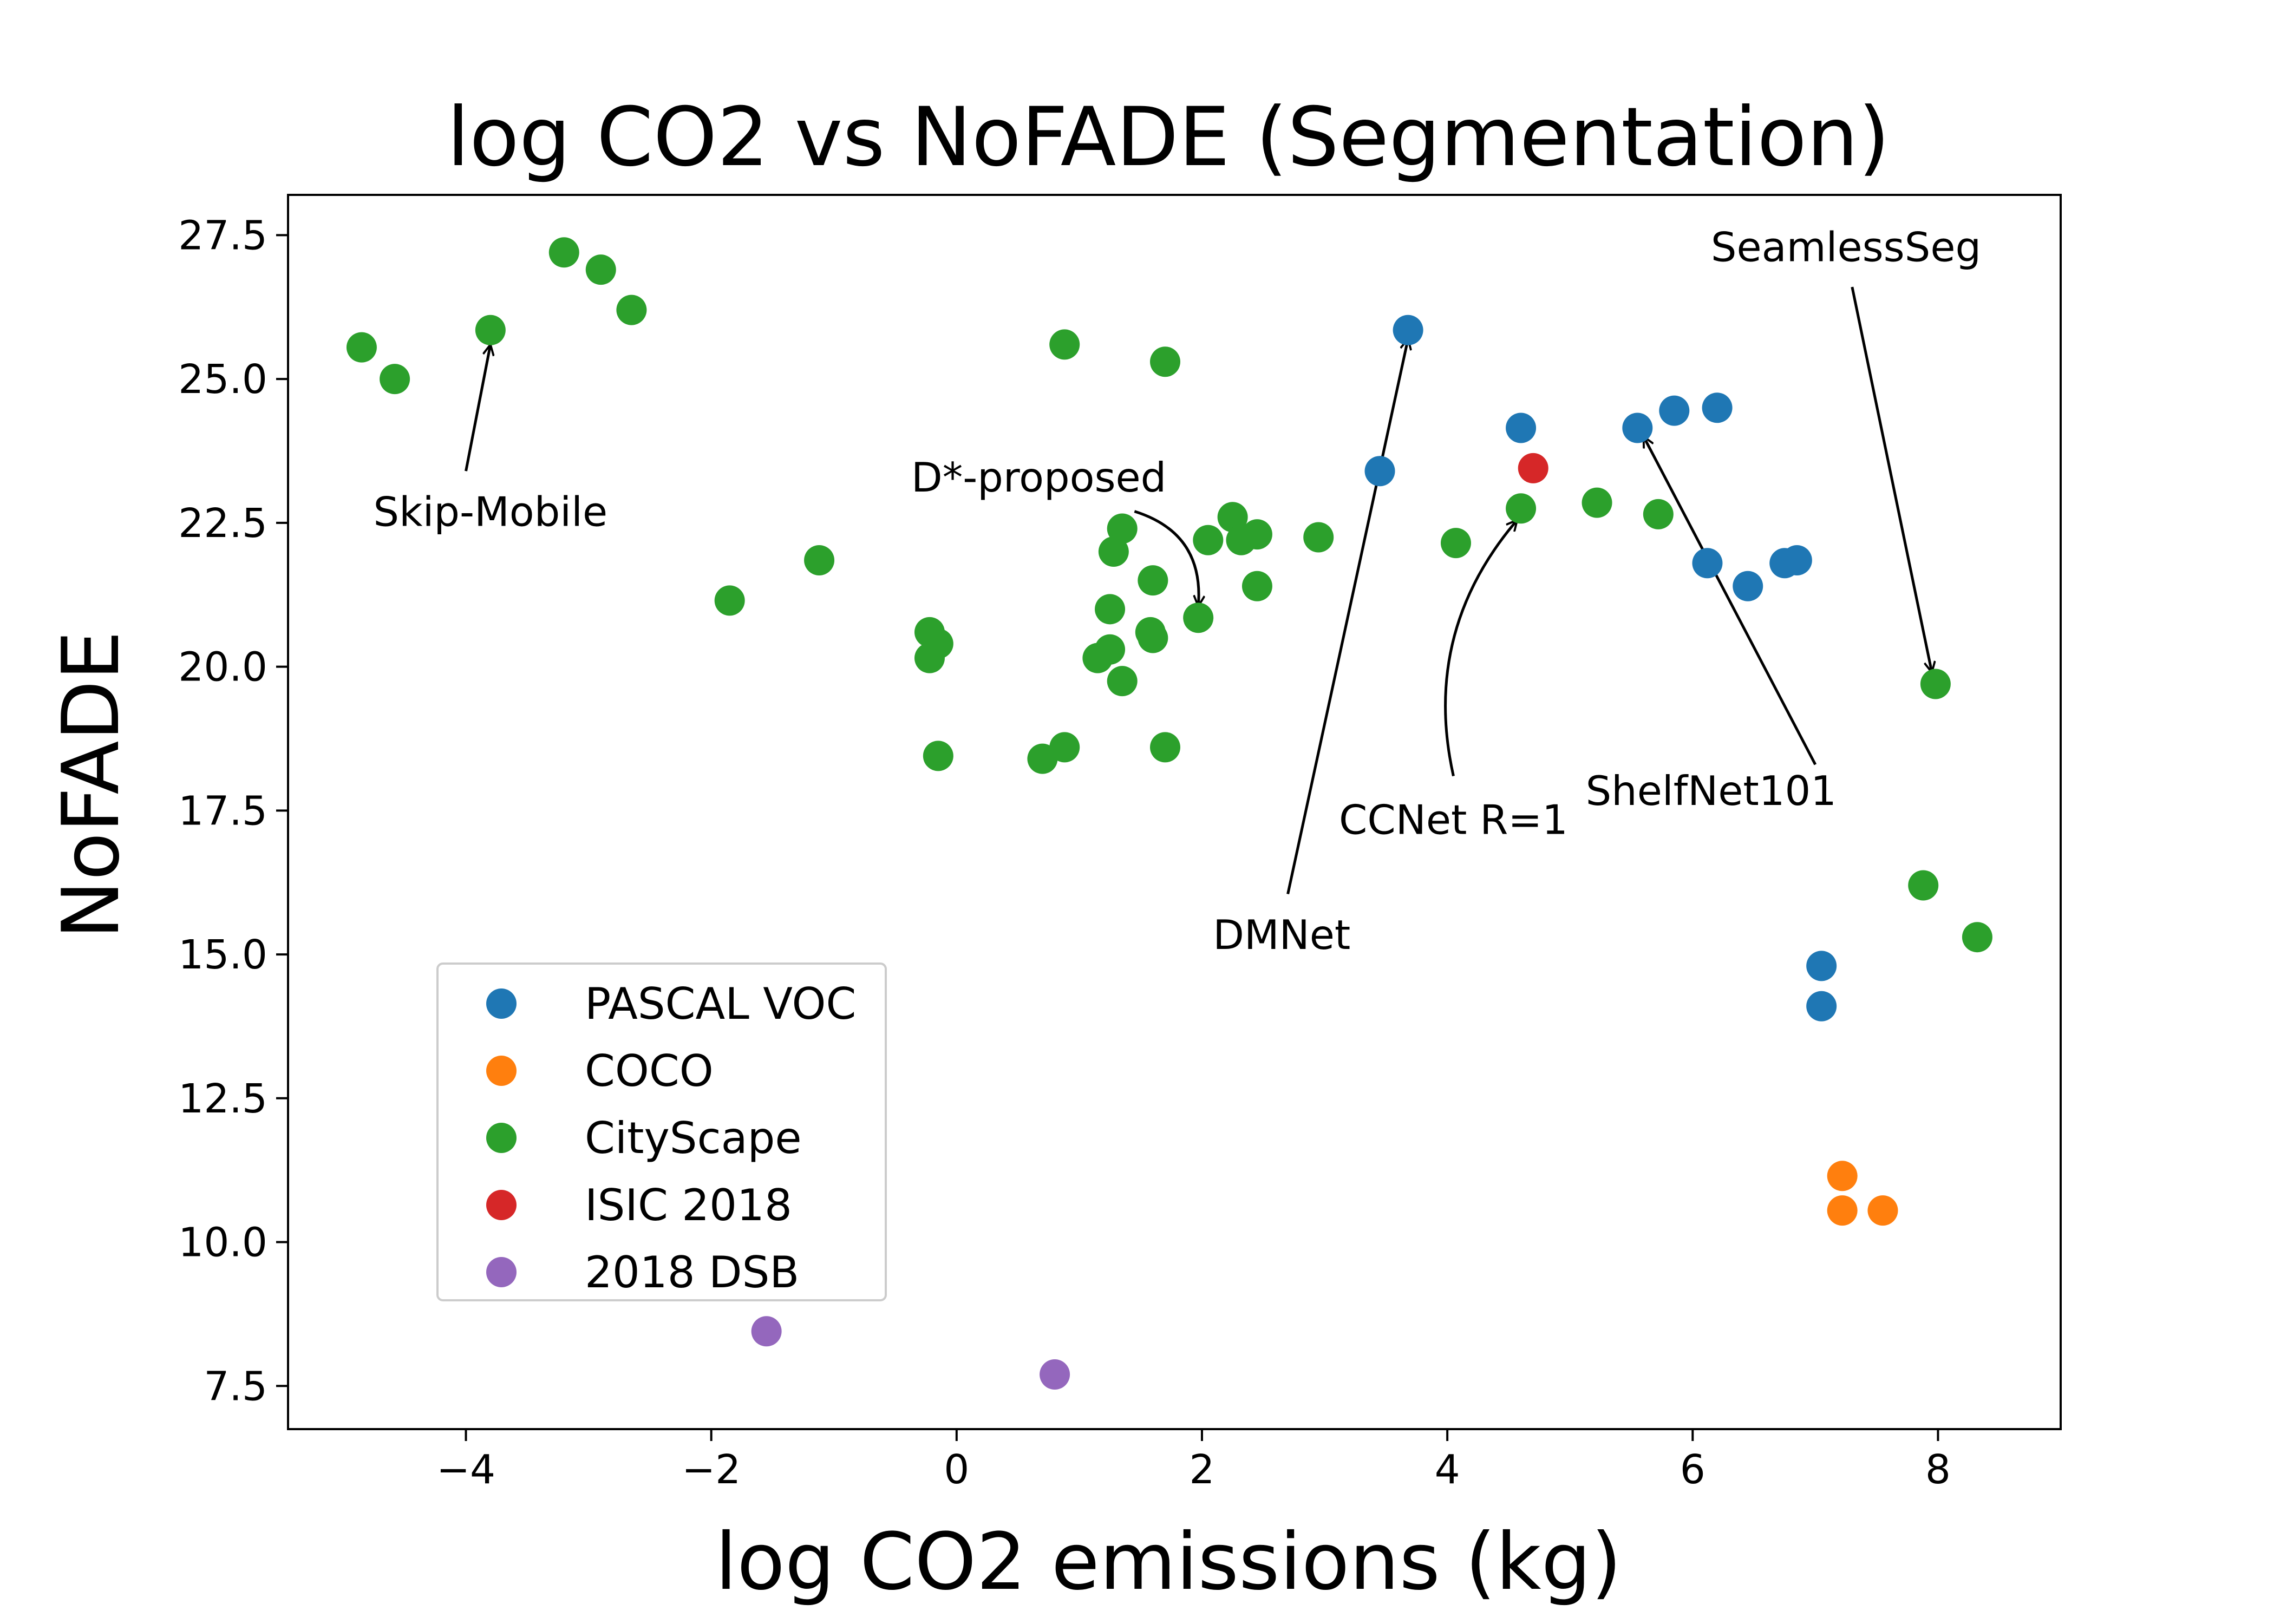 This screenshot has width=2274, height=1624. What do you see at coordinates (223, 523) in the screenshot?
I see `y-tick-label: 22.5` at bounding box center [223, 523].